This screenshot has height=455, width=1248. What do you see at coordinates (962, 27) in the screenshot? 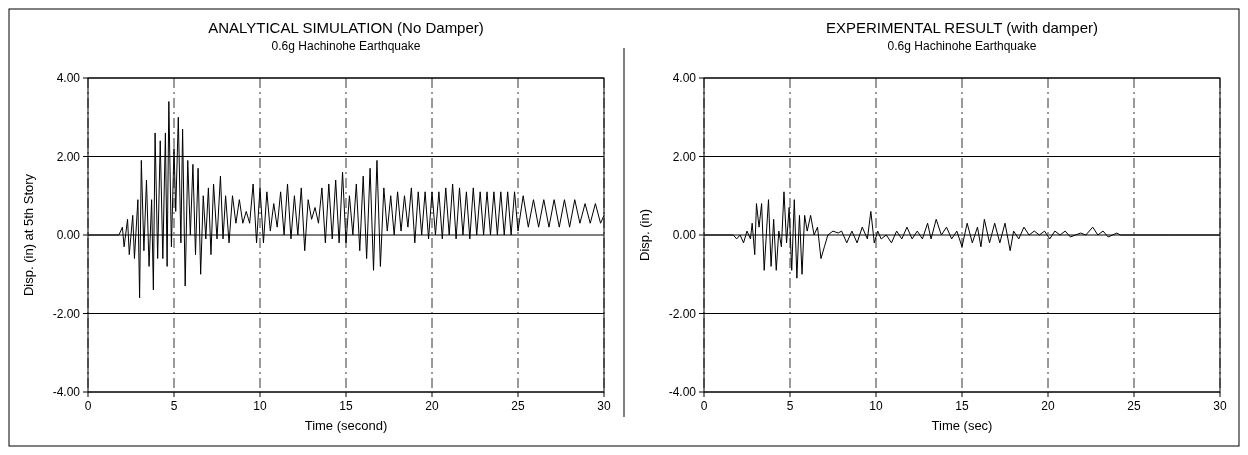
I see `chart-title: EXPERIMENTAL RESULT (with damper)` at bounding box center [962, 27].